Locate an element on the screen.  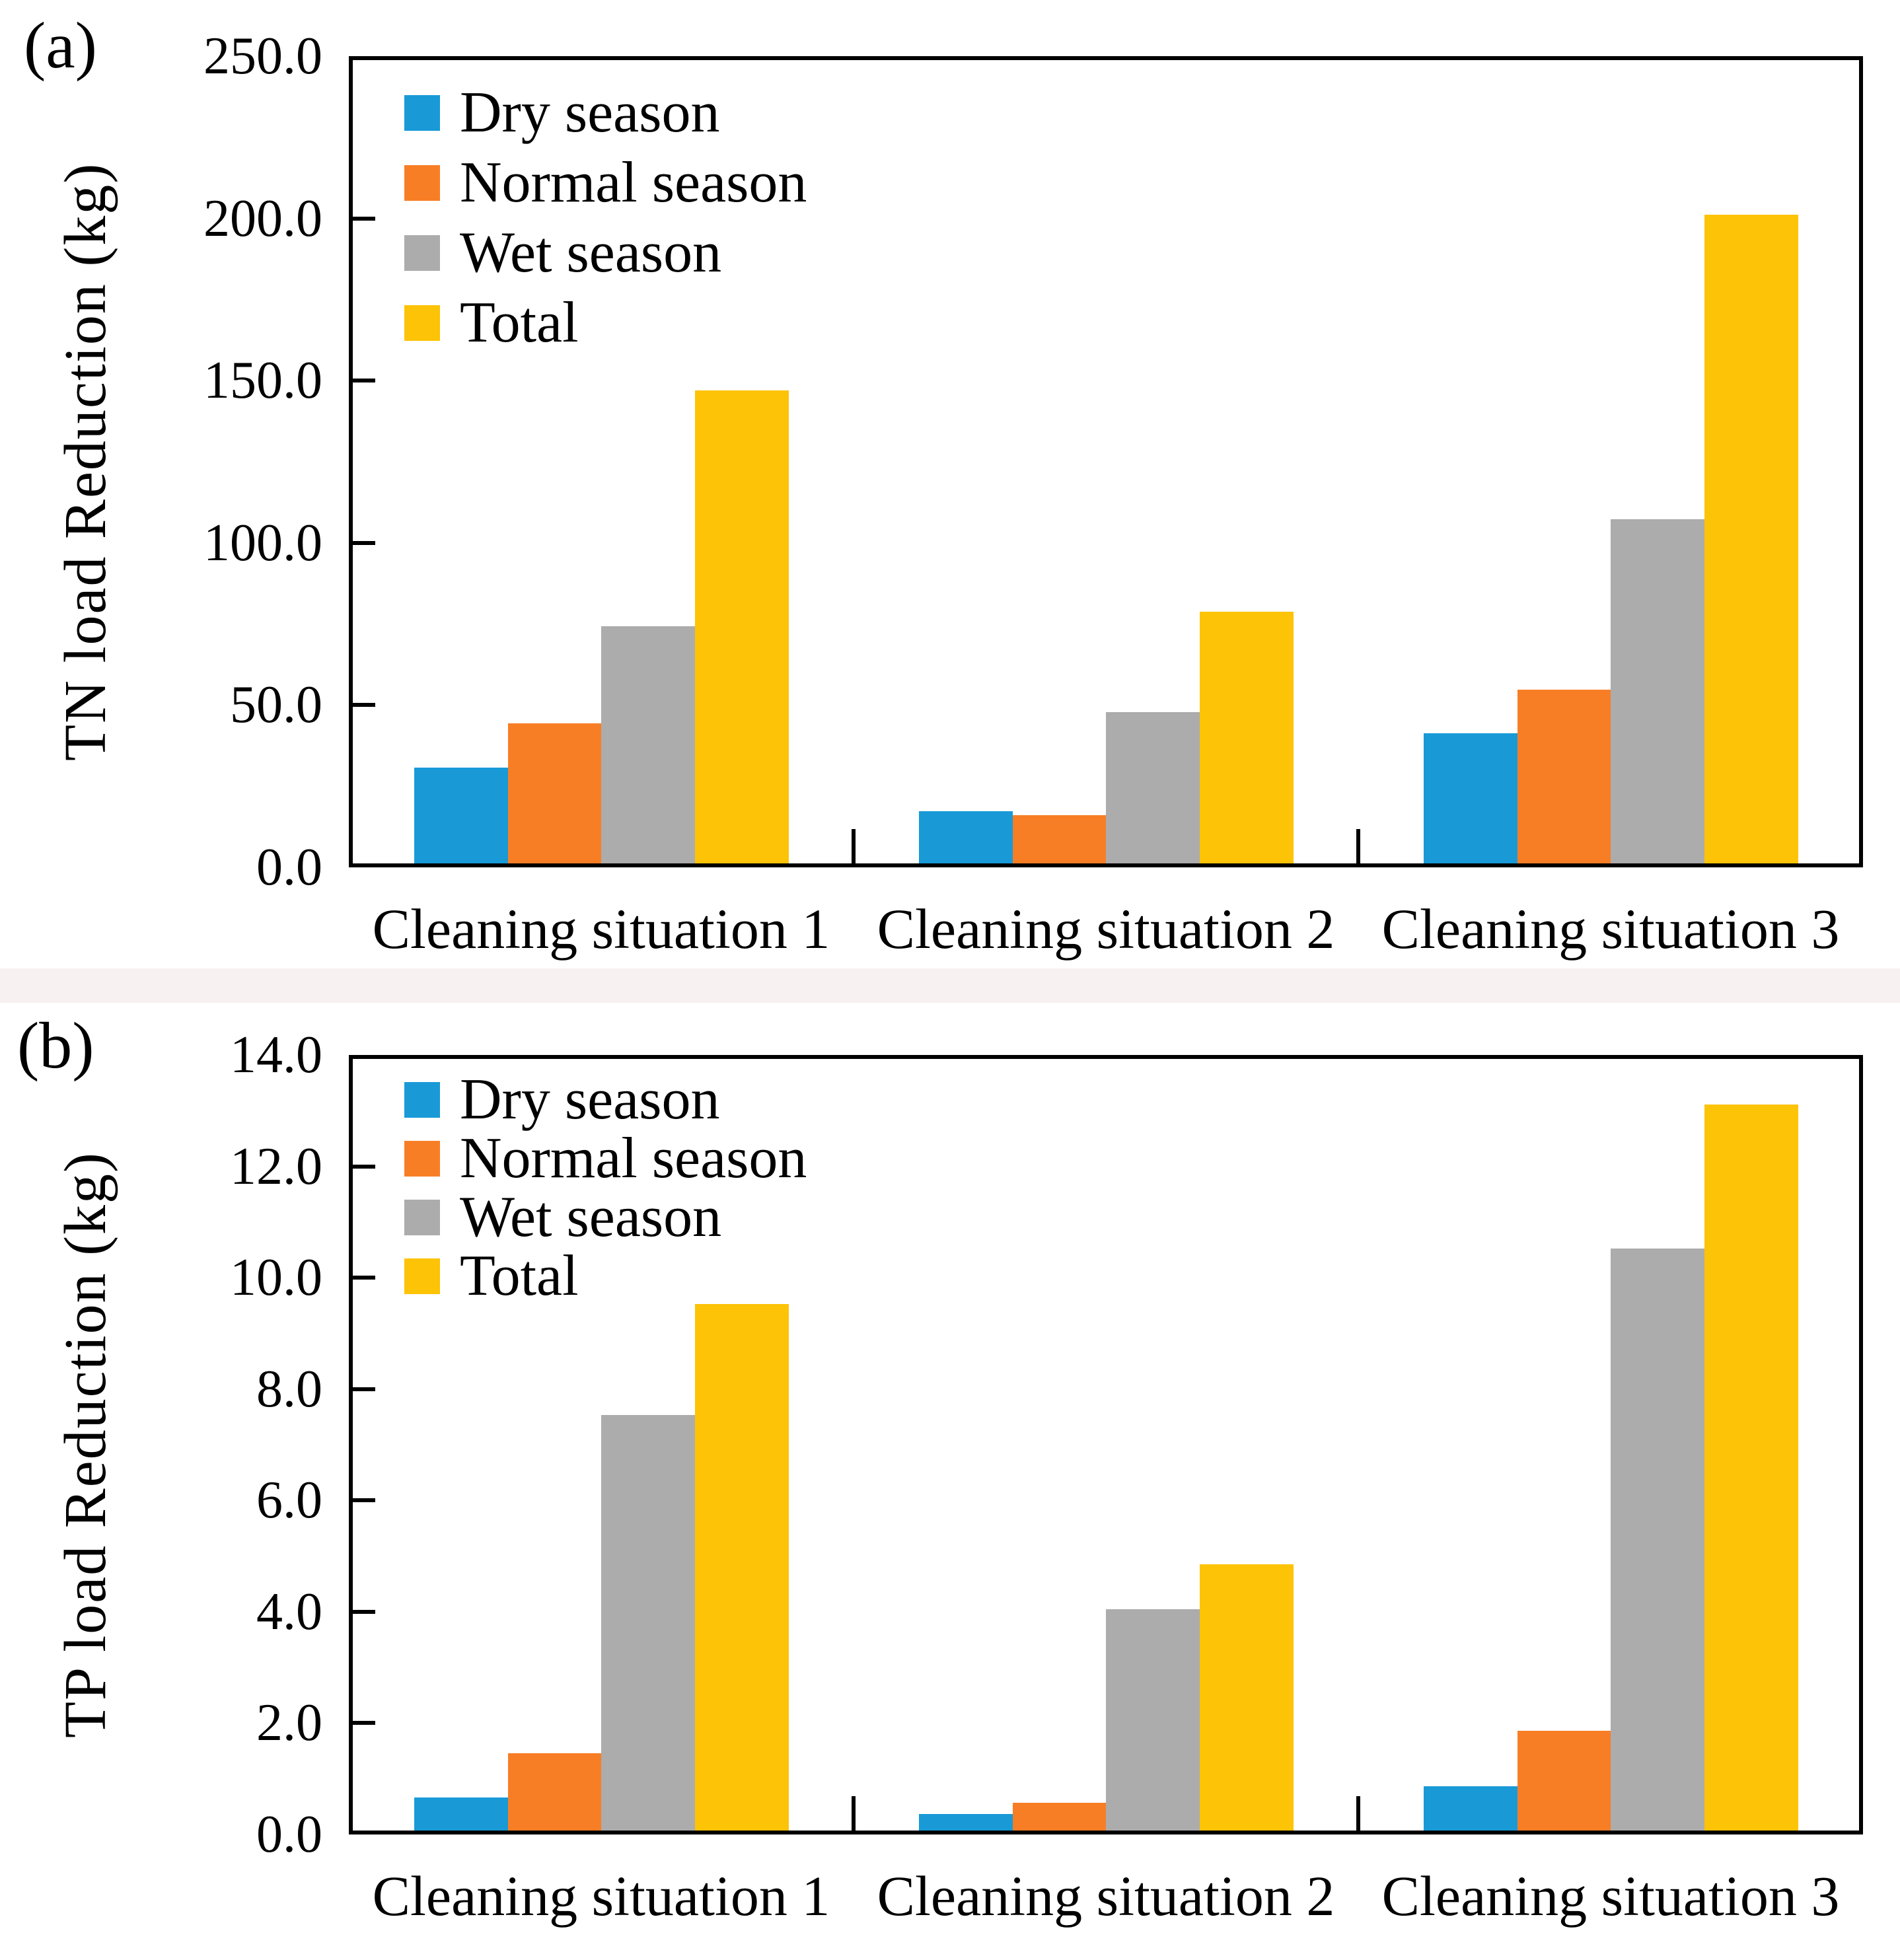
legend-label-a-dry-season: Dry season is located at coordinates (590, 113).